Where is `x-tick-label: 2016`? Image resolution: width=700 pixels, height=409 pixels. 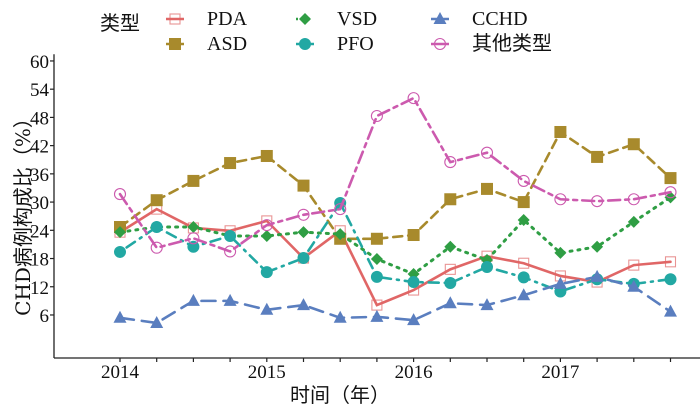
x-tick-label: 2016 is located at coordinates (414, 372).